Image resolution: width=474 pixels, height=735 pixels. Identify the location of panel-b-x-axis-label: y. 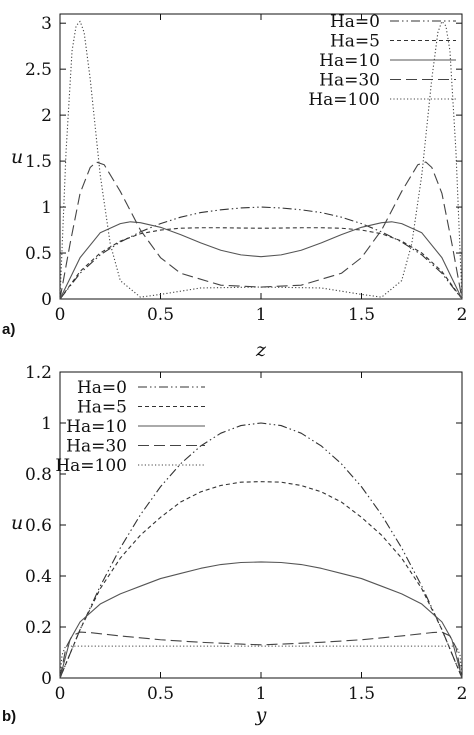
(261, 715).